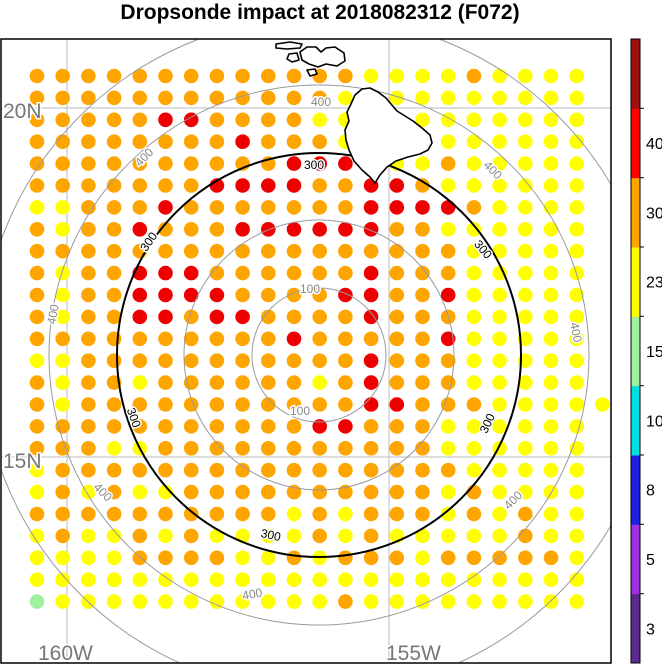  Describe the element at coordinates (312, 72) in the screenshot. I see `kahoolawe` at that location.